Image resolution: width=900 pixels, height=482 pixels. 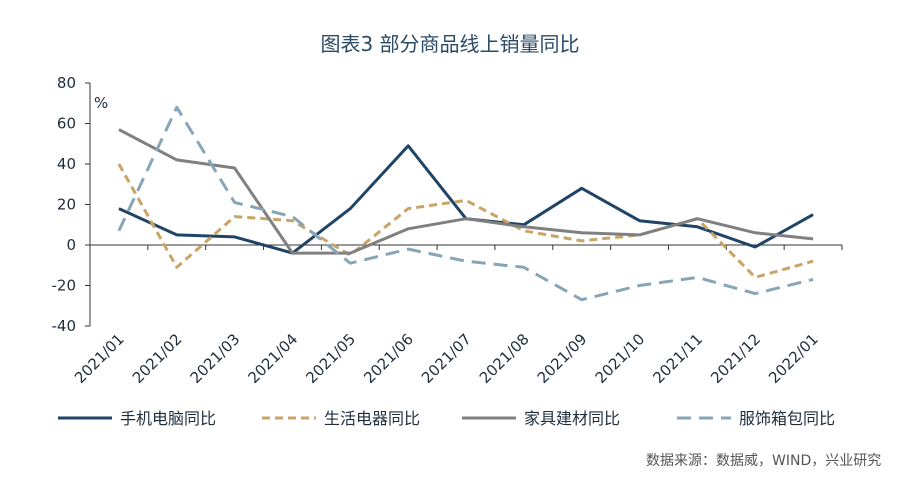 What do you see at coordinates (101, 103) in the screenshot?
I see `y-axis-unit: %` at bounding box center [101, 103].